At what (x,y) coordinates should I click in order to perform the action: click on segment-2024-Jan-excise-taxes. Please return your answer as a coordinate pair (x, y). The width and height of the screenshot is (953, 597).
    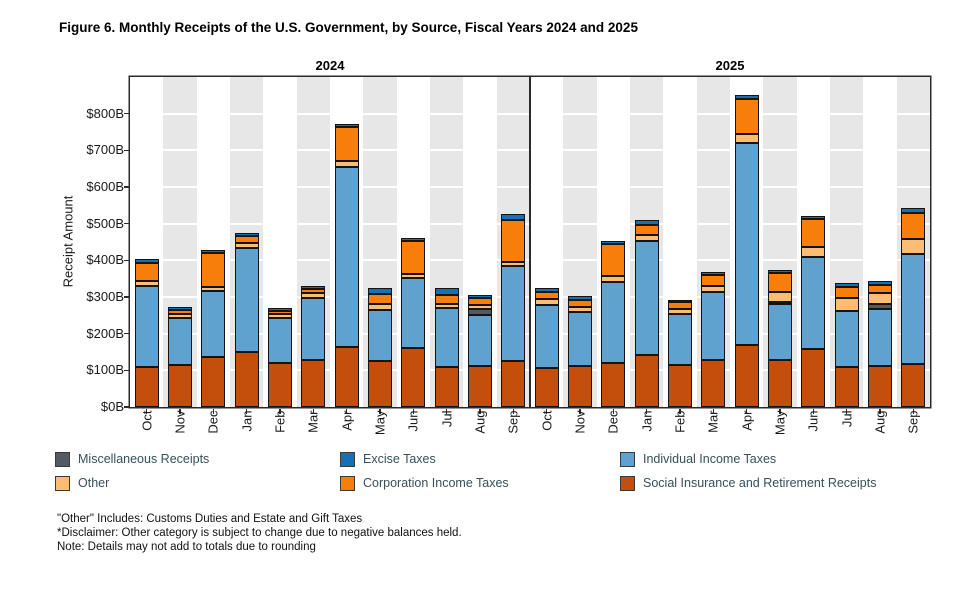
    Looking at the image, I should click on (246, 234).